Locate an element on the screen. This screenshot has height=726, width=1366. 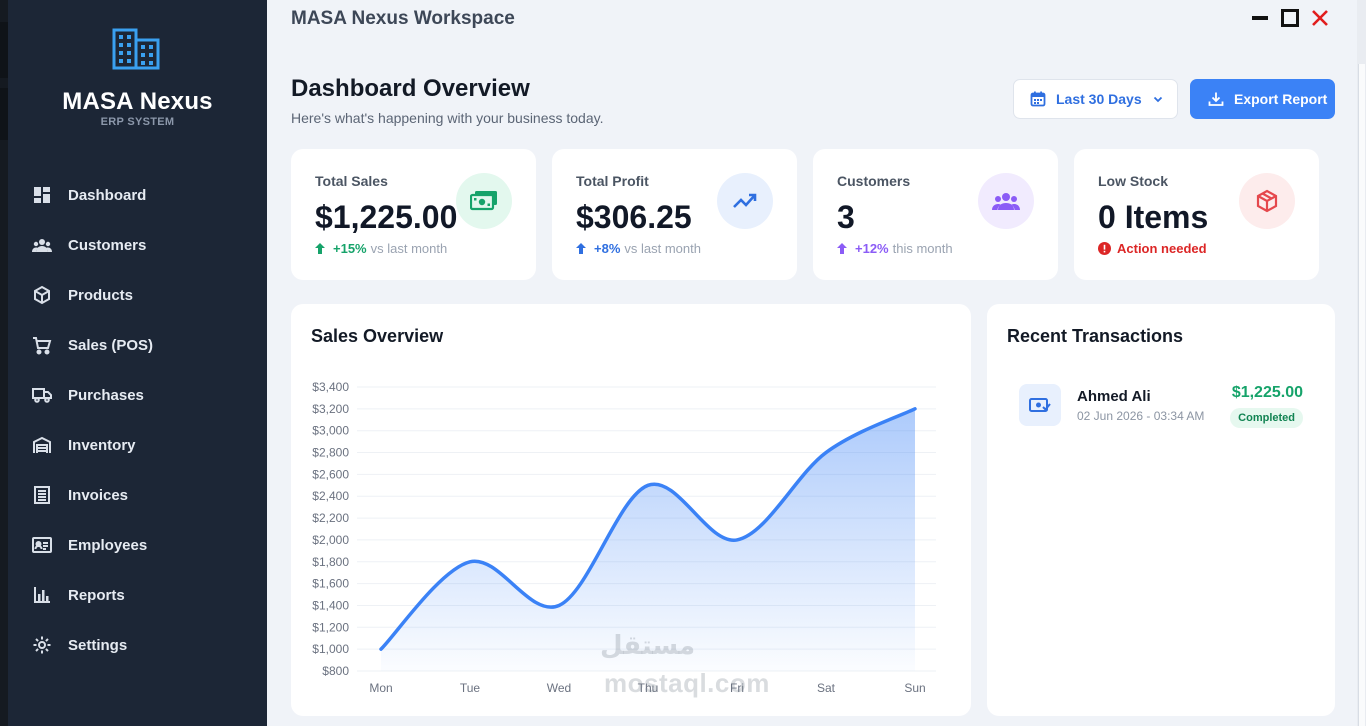
trend-line-icon is located at coordinates (745, 200).